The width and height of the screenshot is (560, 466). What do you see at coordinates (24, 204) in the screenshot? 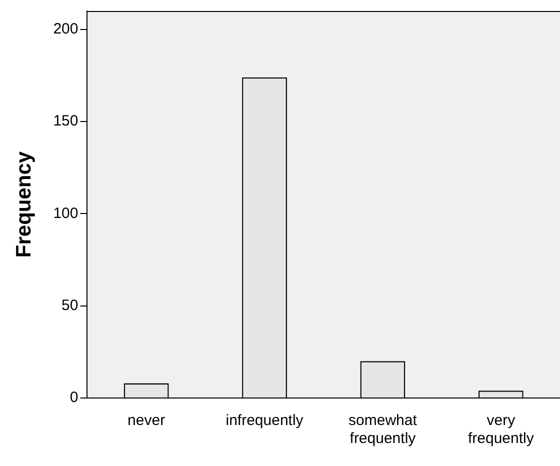
I see `y-axis-title: Frequency` at bounding box center [24, 204].